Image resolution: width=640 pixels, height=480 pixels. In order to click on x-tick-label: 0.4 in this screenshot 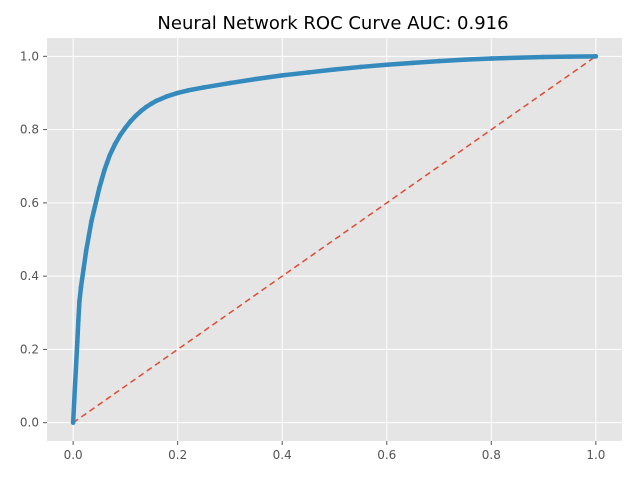, I will do `click(282, 455)`.